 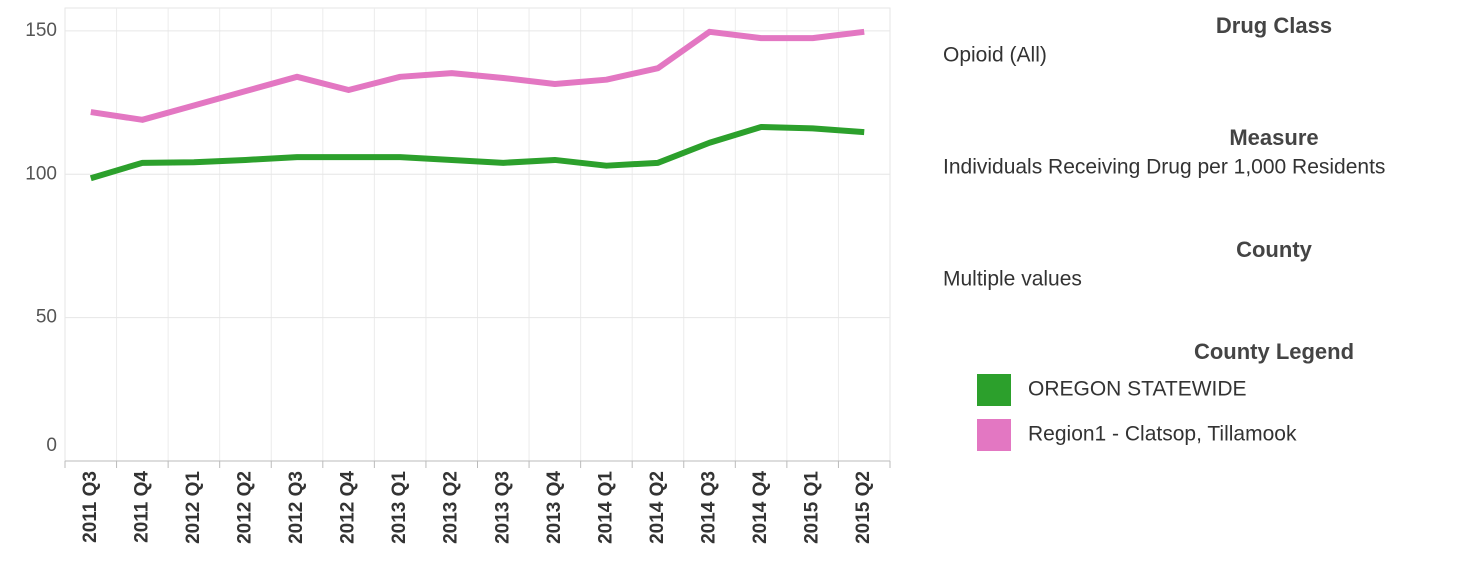 What do you see at coordinates (1274, 25) in the screenshot?
I see `filter-title: Drug Class` at bounding box center [1274, 25].